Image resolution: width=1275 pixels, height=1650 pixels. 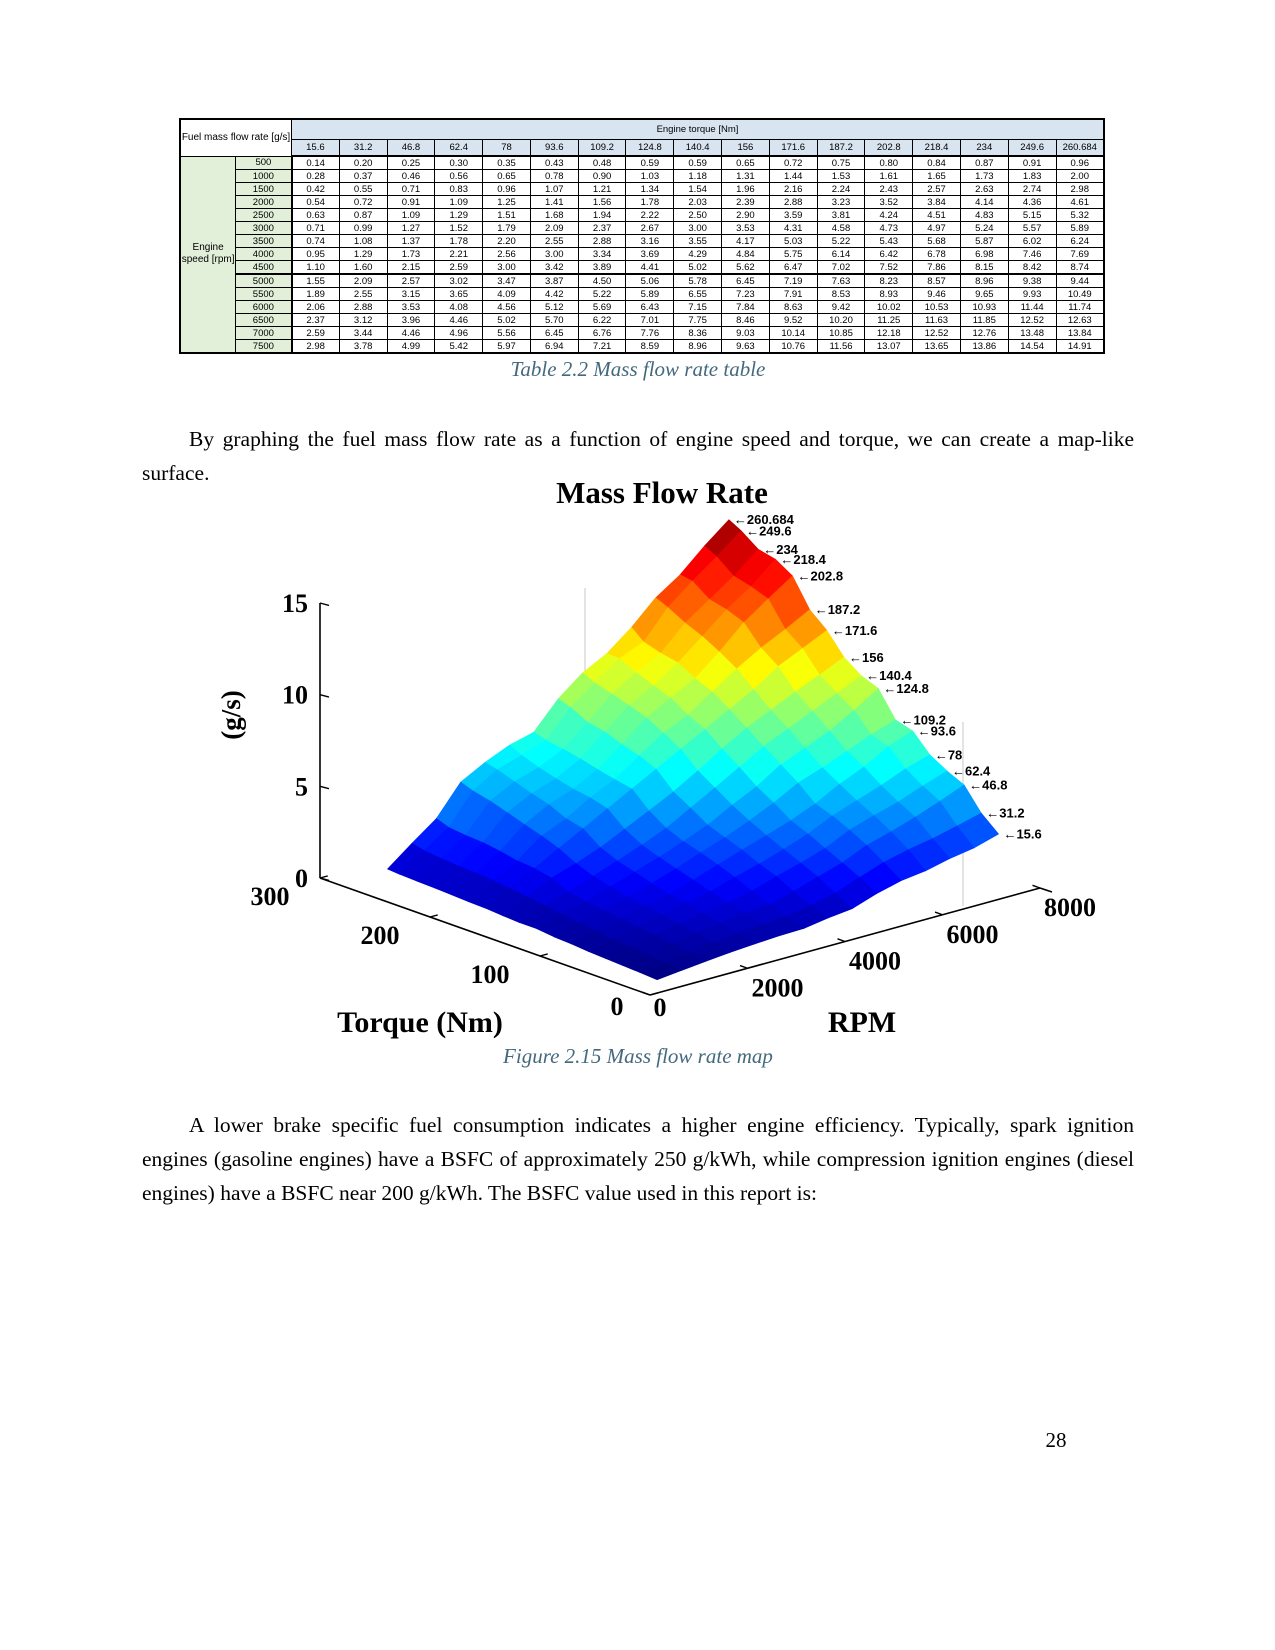 I want to click on engine-speed-header: 7500, so click(x=264, y=346).